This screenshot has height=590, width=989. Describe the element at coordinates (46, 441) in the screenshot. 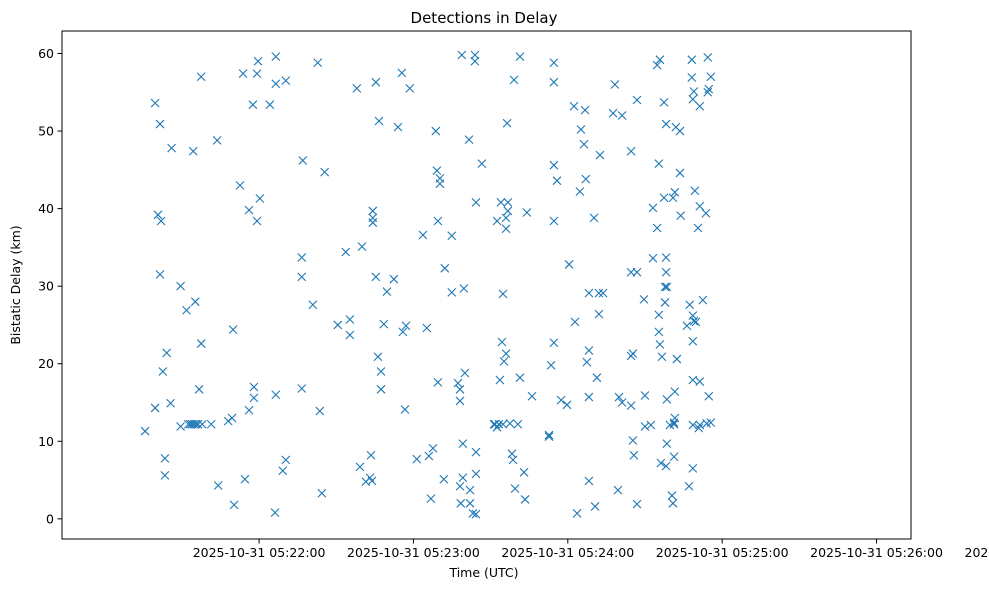

I see `y-tick-label: 10` at that location.